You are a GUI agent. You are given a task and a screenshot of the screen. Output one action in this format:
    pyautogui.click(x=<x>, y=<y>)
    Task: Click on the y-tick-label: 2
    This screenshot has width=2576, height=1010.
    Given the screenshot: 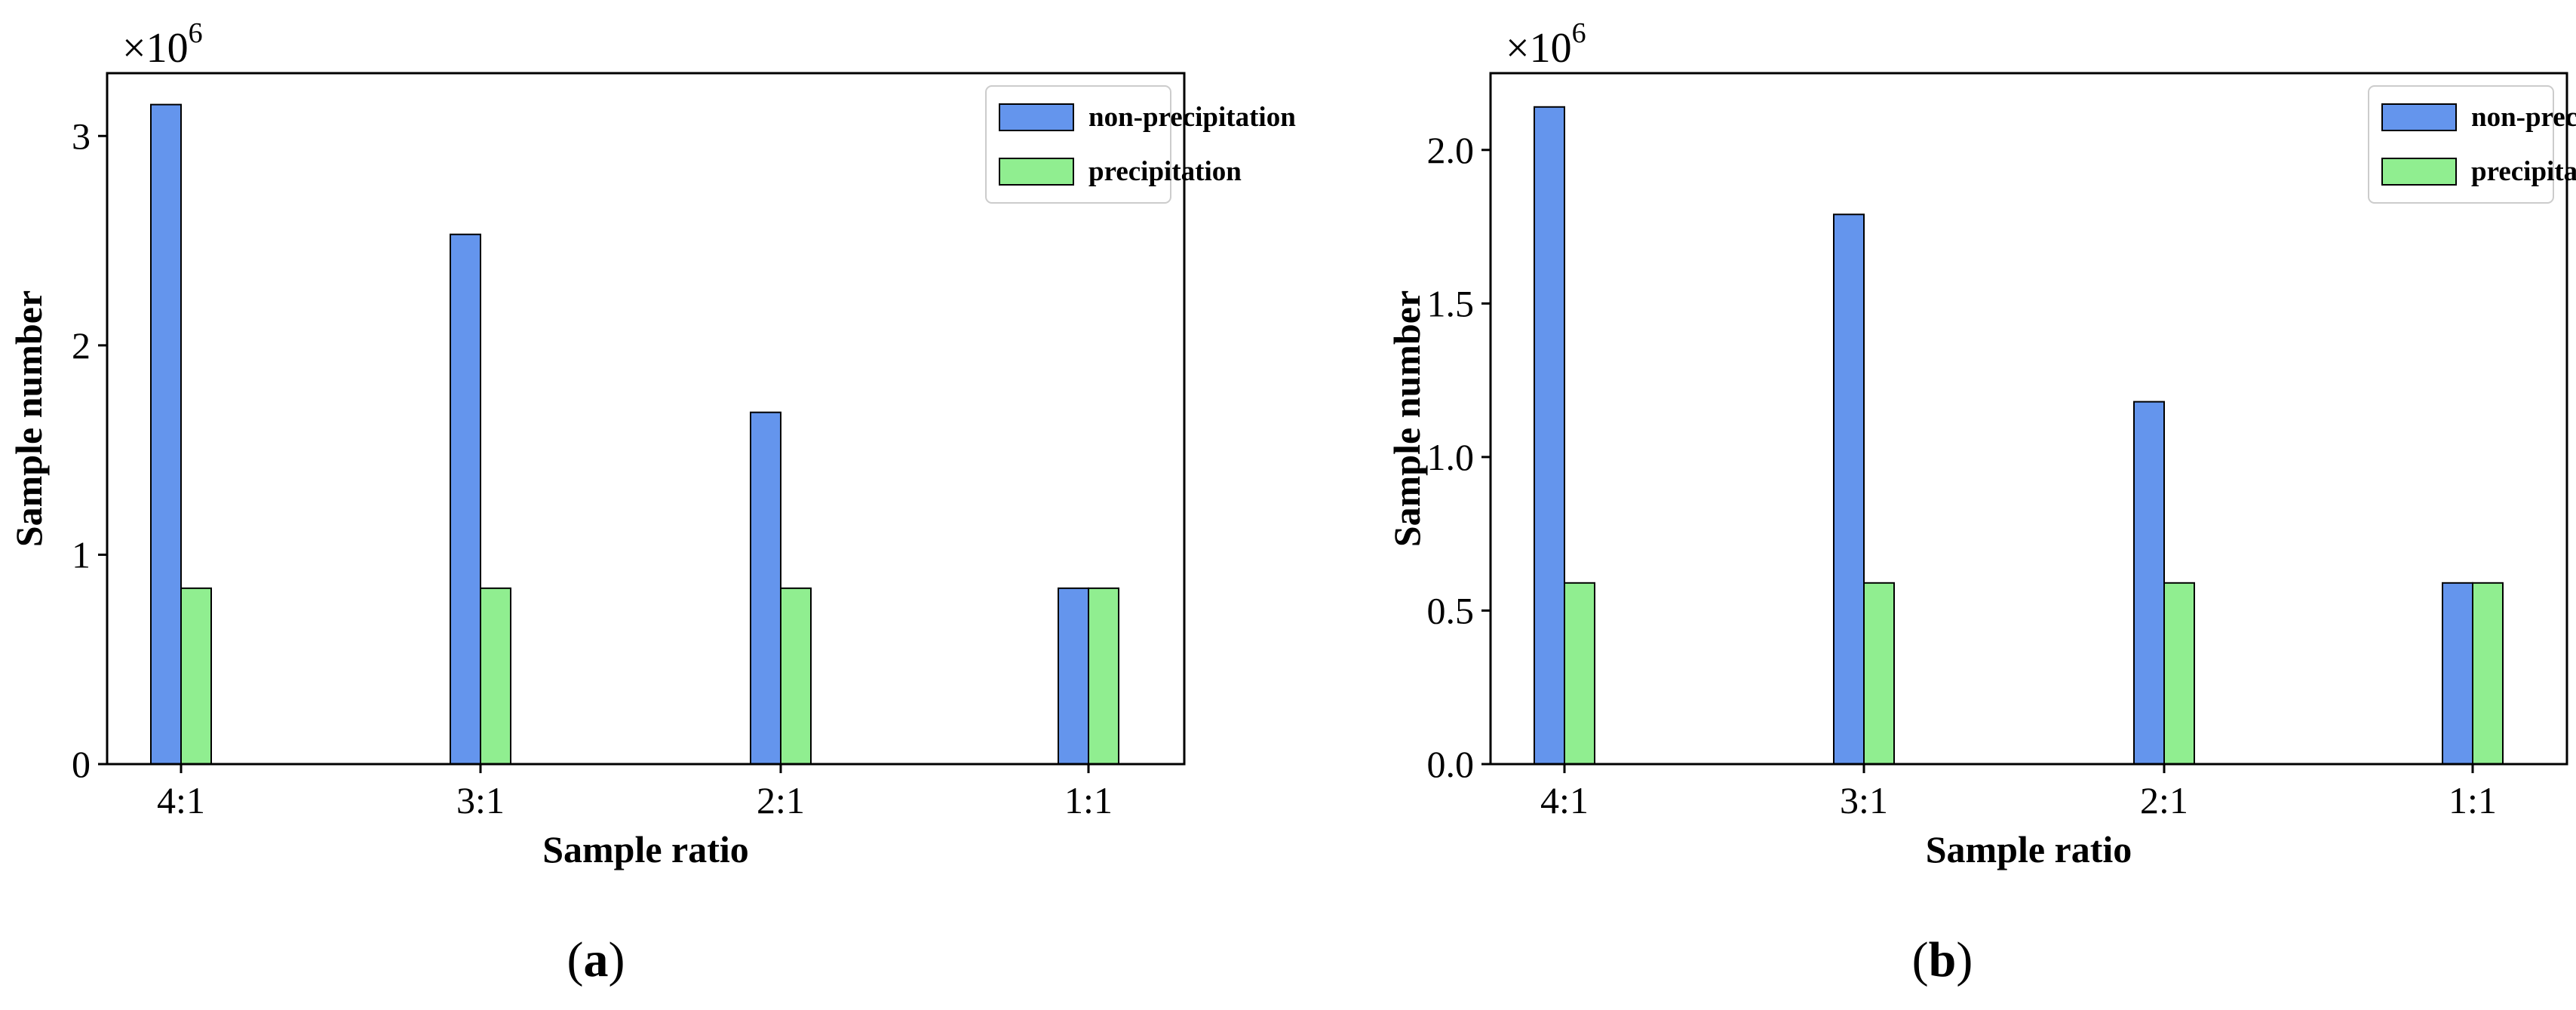 What is the action you would take?
    pyautogui.click(x=81, y=346)
    